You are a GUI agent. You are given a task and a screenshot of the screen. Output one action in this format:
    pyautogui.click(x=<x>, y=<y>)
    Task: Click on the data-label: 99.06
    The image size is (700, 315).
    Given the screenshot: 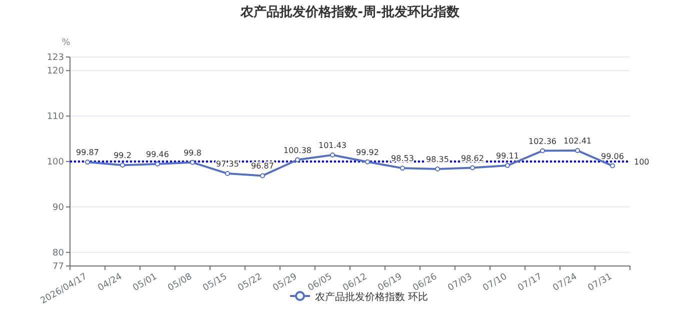 What is the action you would take?
    pyautogui.click(x=612, y=156)
    